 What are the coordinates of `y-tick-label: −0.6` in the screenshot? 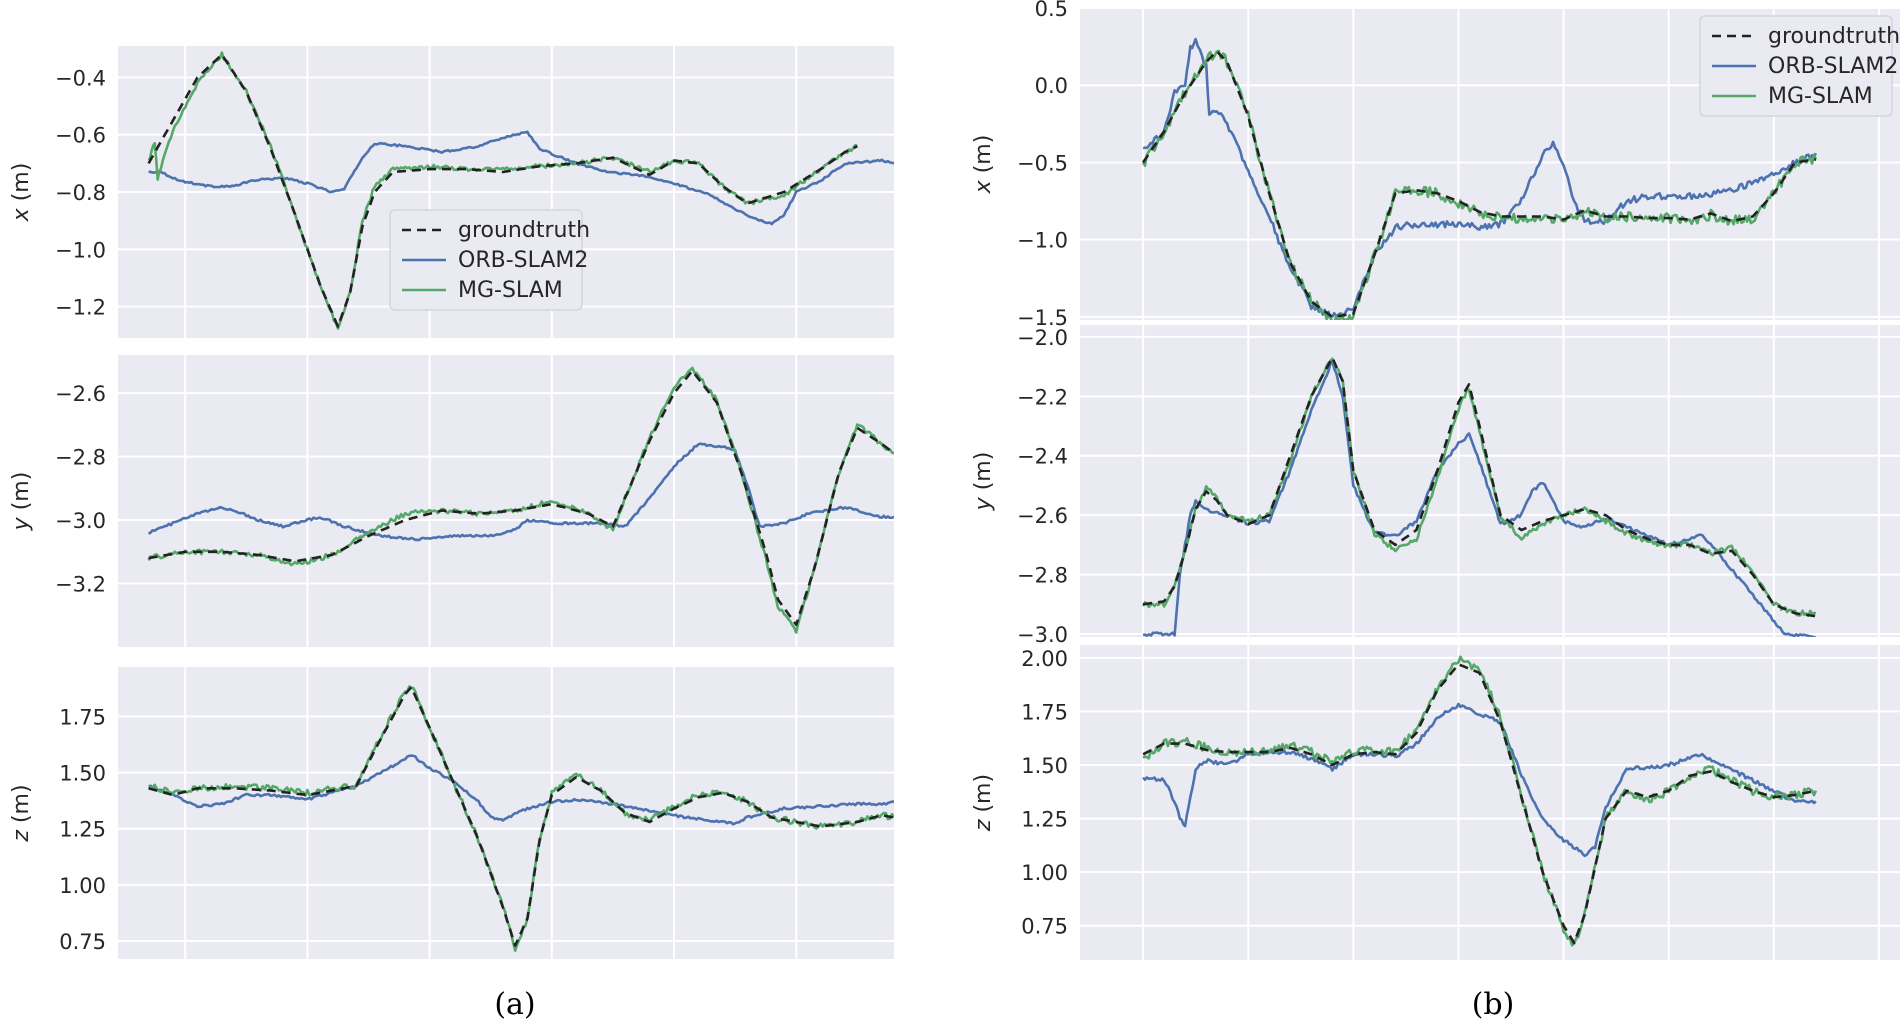 It's located at (80, 136).